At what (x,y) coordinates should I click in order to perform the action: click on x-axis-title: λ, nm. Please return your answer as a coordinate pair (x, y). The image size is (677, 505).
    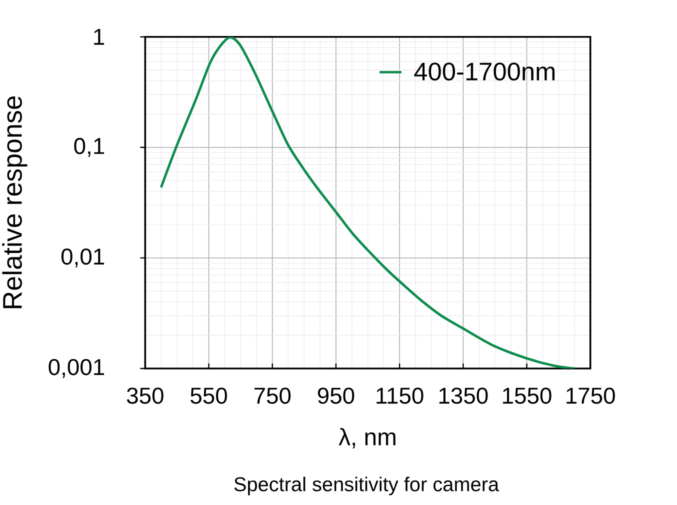
    Looking at the image, I should click on (367, 438).